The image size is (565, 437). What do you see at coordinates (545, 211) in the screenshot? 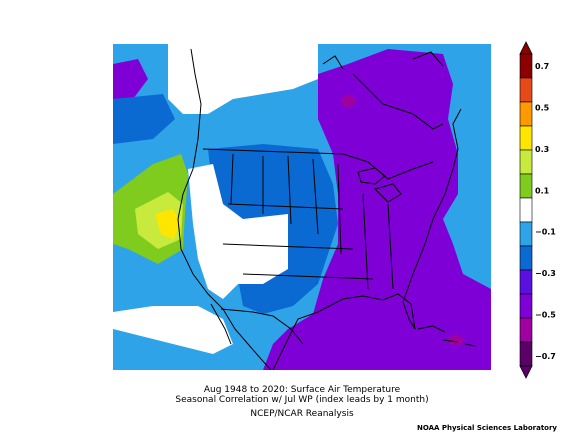
I see `colorbar-labels: 0.7 0.5 0.3 0.1 −0.1 −0.3 −0.5 −0.7` at bounding box center [545, 211].